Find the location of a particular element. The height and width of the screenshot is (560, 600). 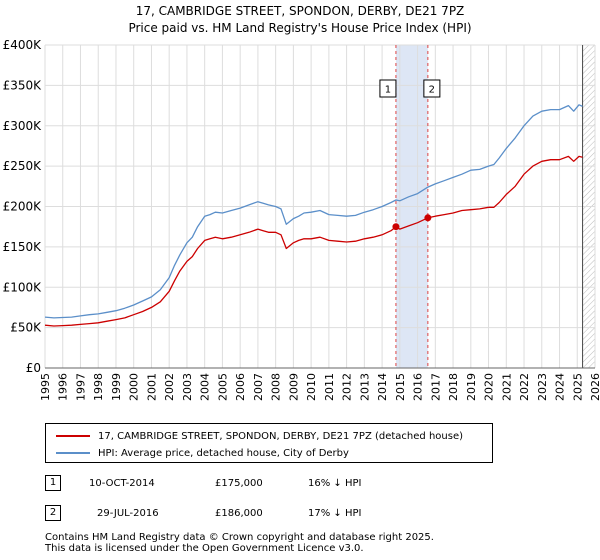

transaction-hpi: 17% ↓ HPI is located at coordinates (335, 513).